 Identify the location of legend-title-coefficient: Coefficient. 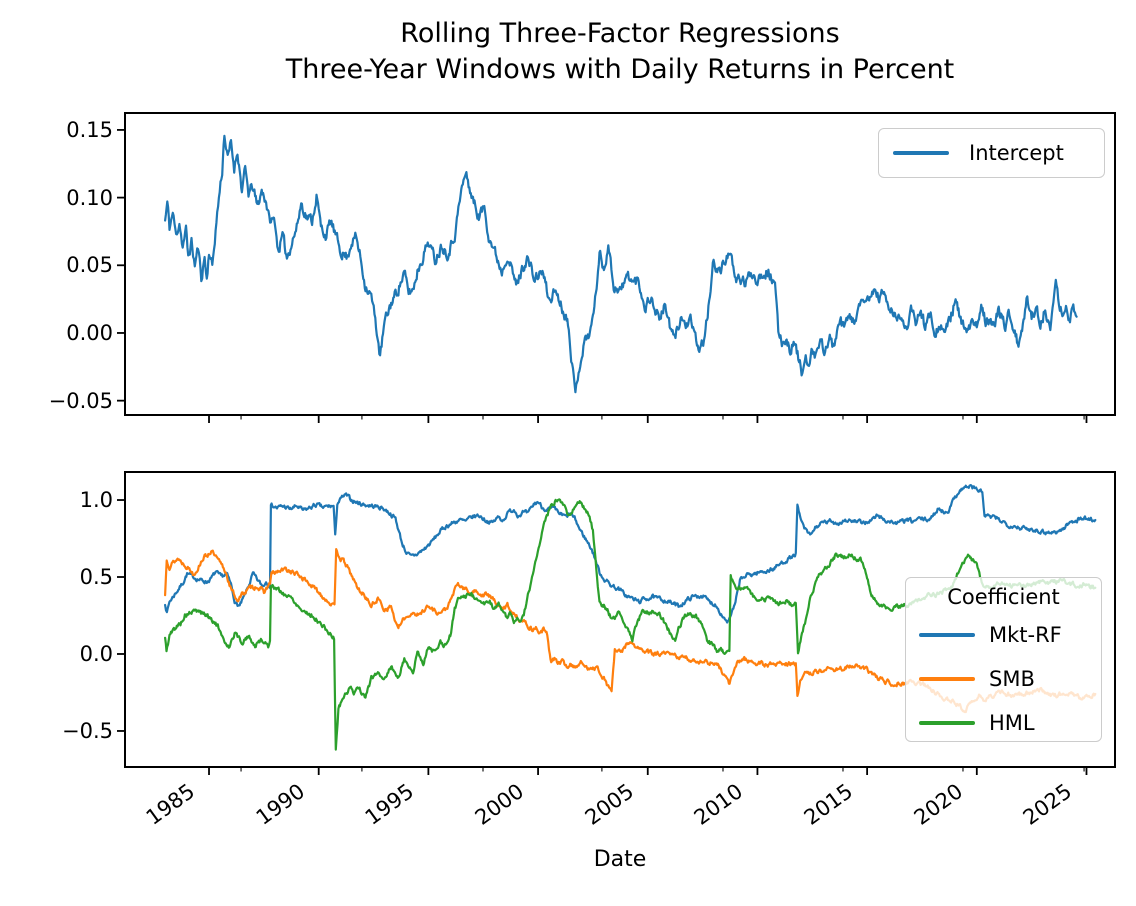
(1003, 597).